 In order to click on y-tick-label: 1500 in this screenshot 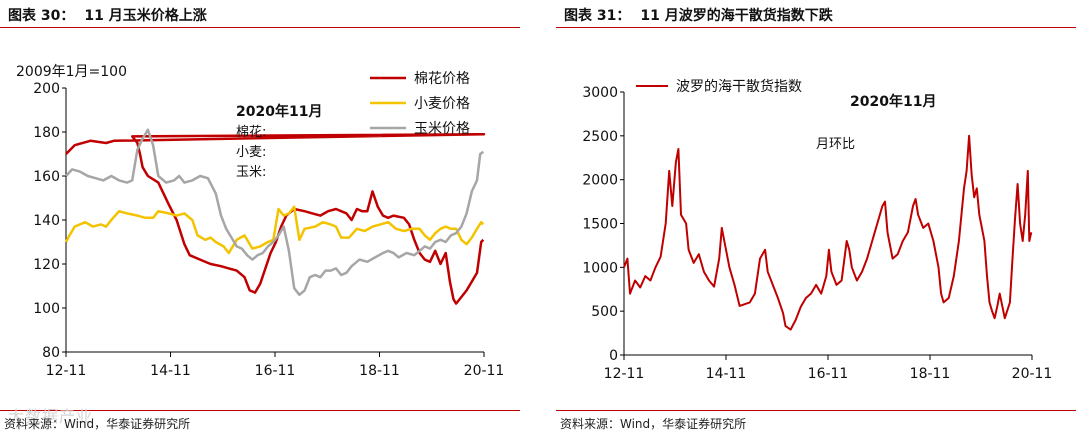, I will do `click(600, 225)`.